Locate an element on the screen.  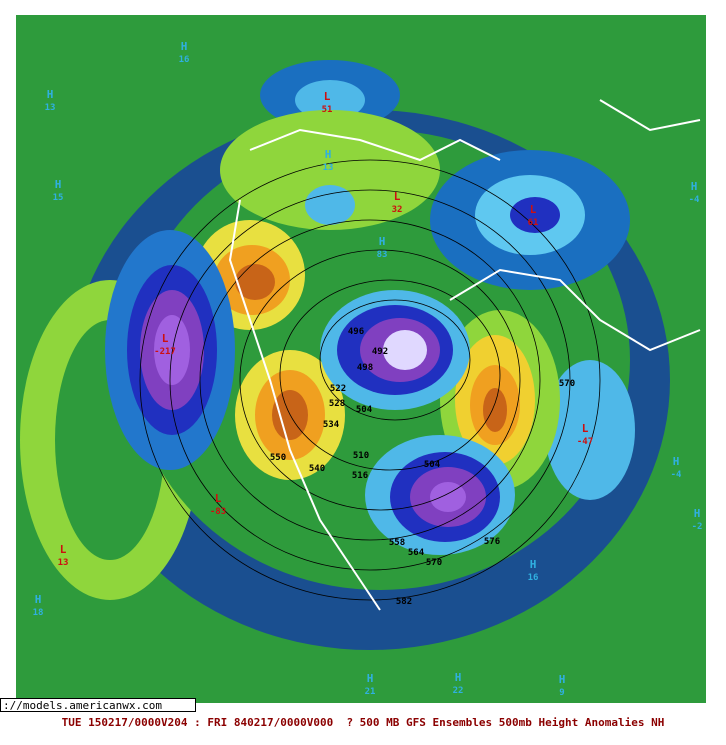
center-value: 32 is located at coordinates (397, 210).